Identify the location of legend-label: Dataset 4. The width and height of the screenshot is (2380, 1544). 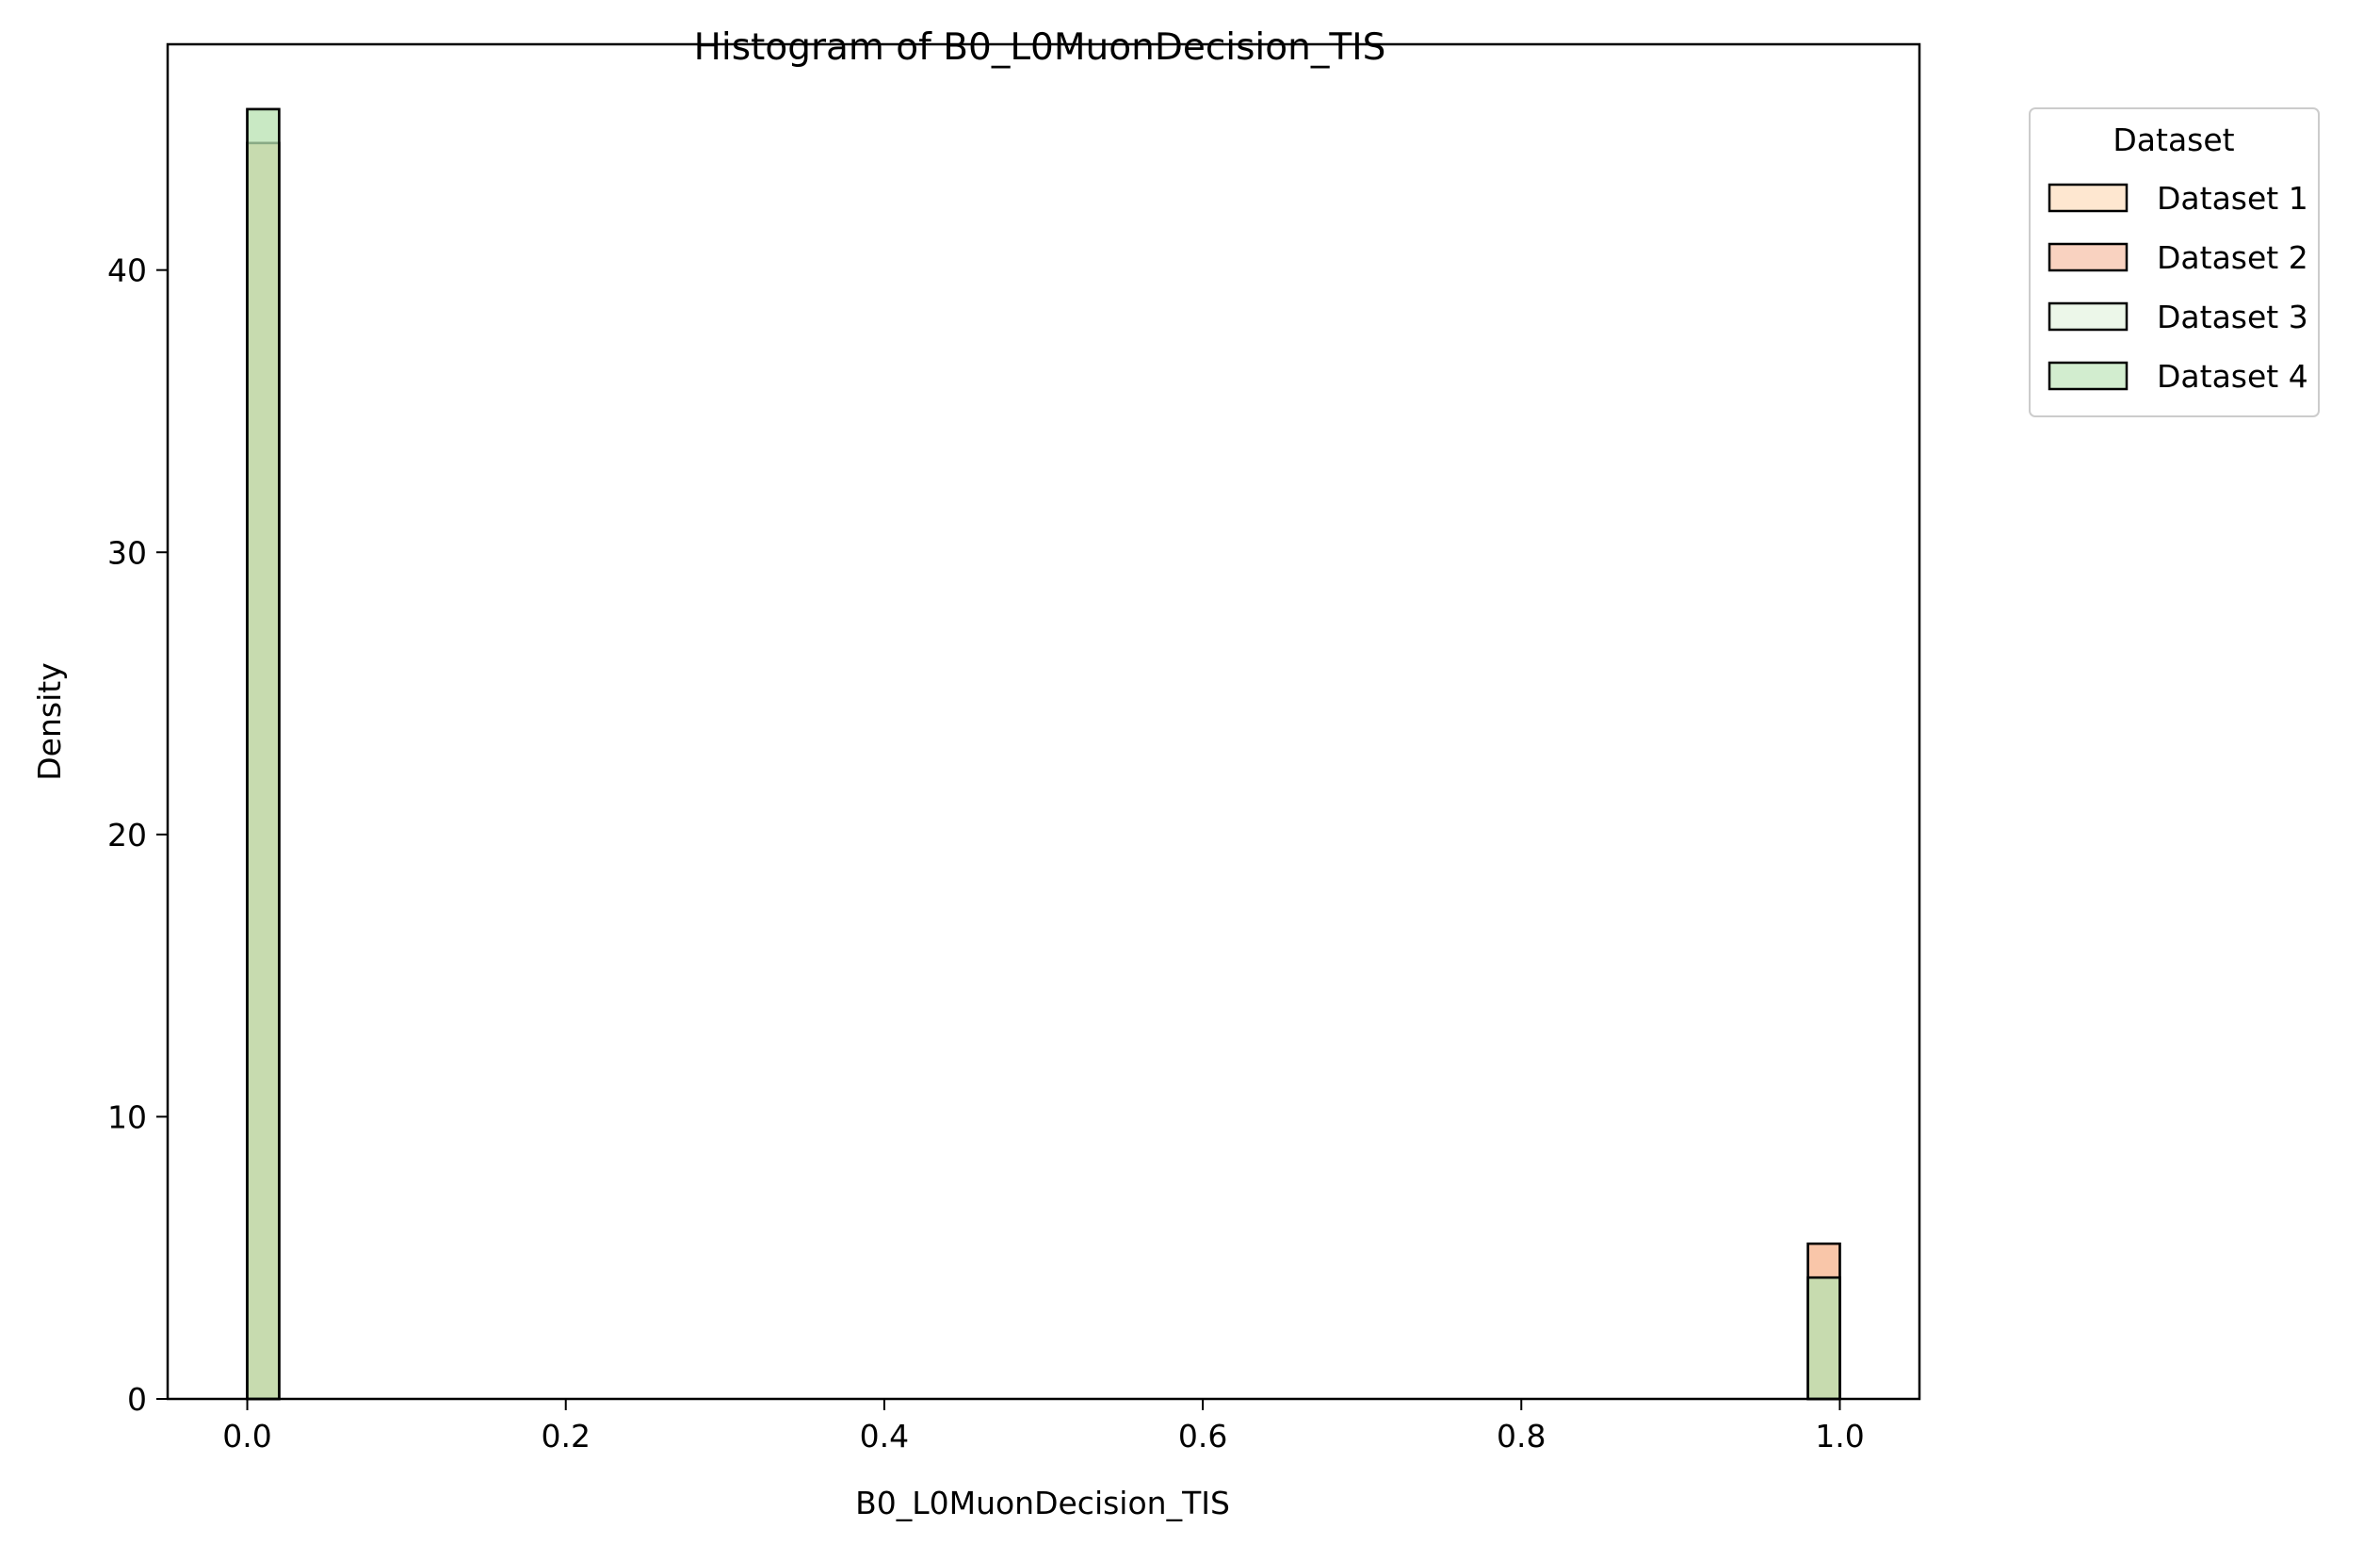
(2232, 377).